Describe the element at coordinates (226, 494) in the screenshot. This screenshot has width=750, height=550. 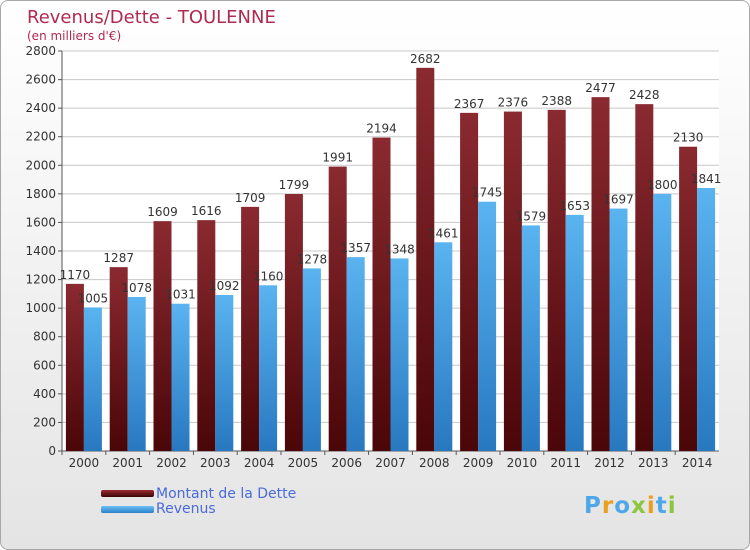
I see `legend-label-dette: Montant de la Dette` at that location.